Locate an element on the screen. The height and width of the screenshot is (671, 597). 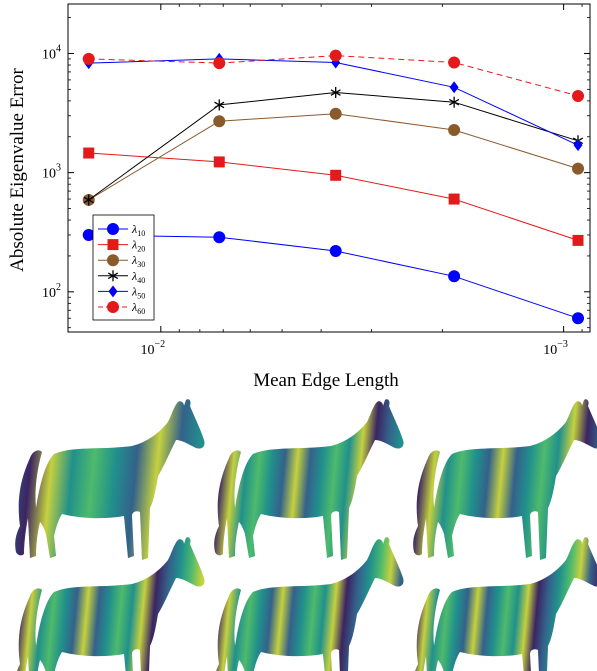
x-axis-title: Mean Edge Length is located at coordinates (326, 380).